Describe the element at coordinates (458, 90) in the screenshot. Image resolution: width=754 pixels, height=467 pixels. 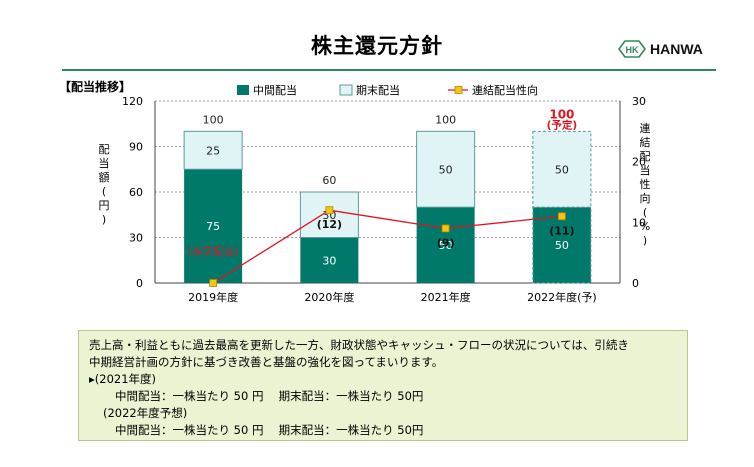
I see `legend-marker-payout` at that location.